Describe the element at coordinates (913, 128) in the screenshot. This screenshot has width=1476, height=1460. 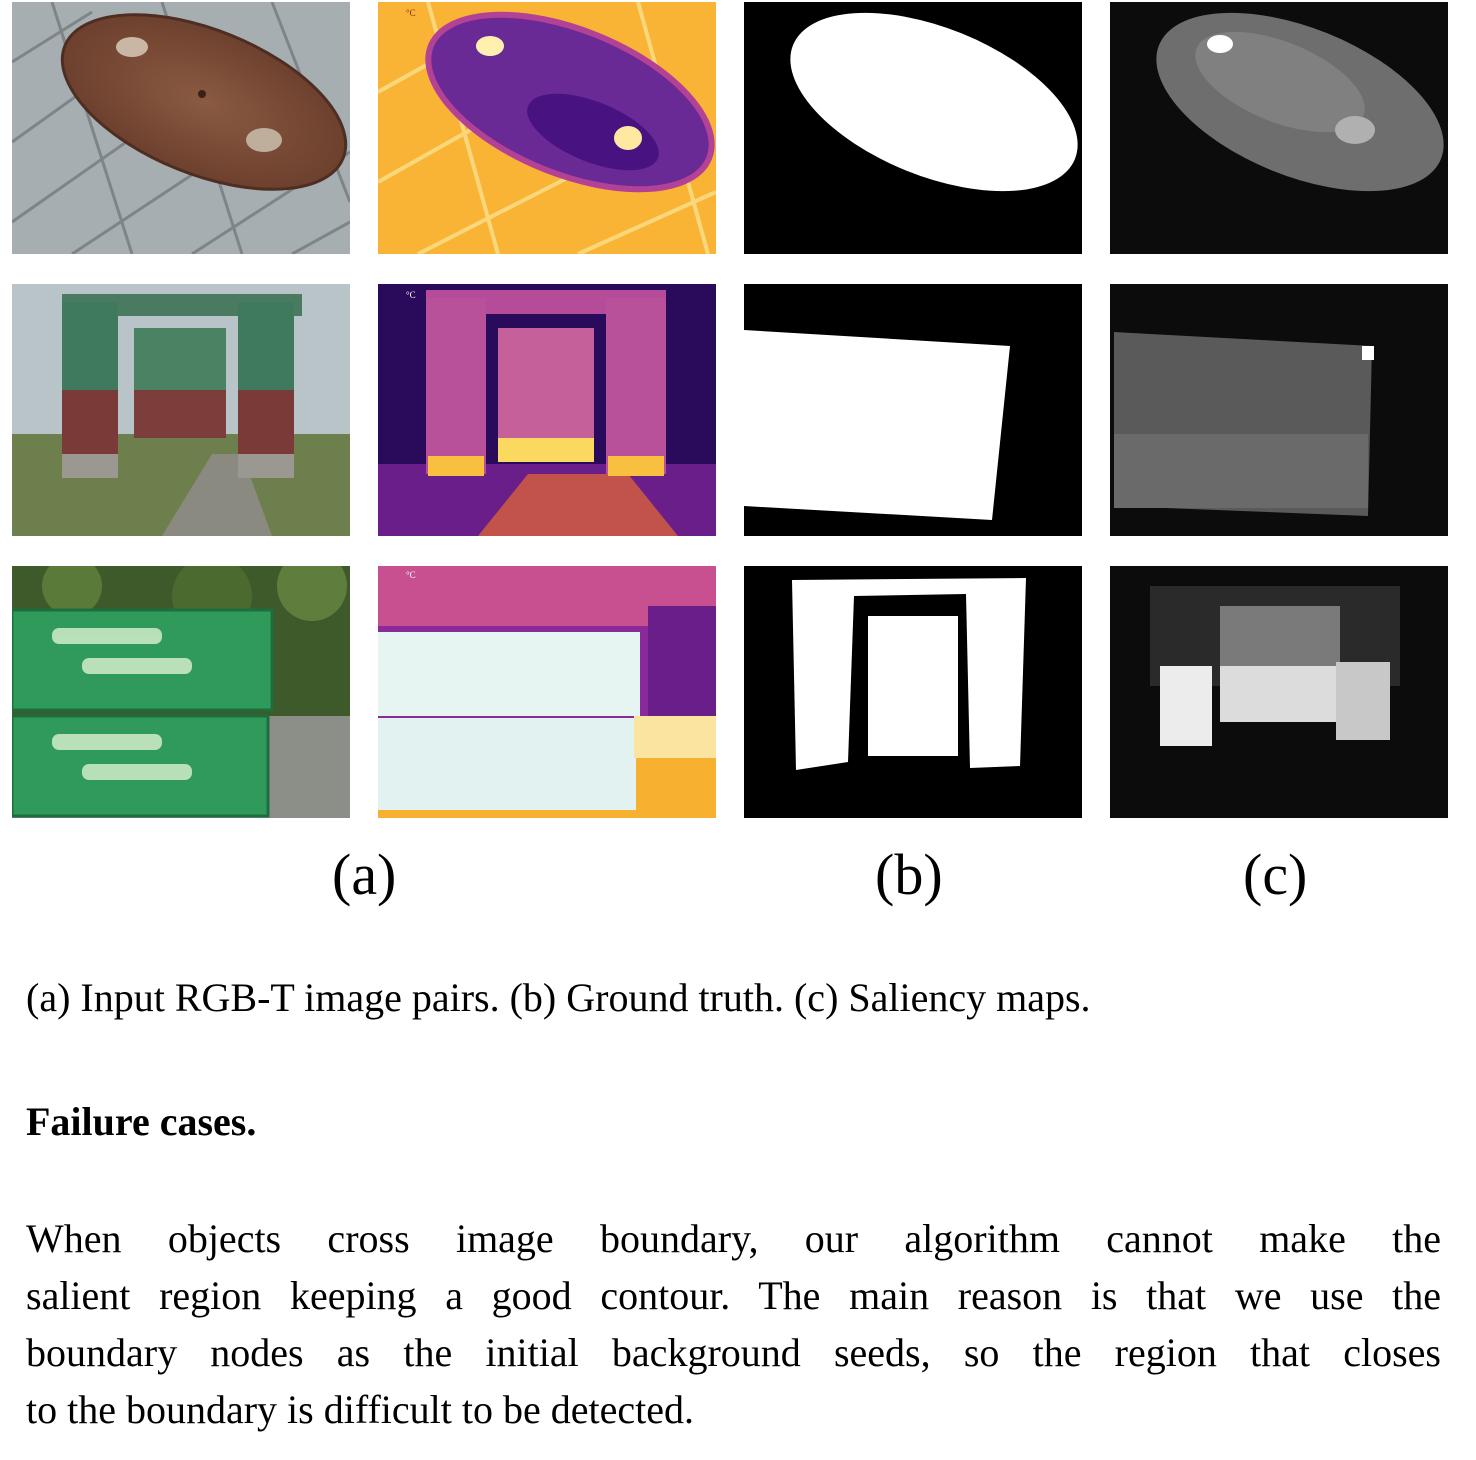
I see `ground-truth-manhole` at that location.